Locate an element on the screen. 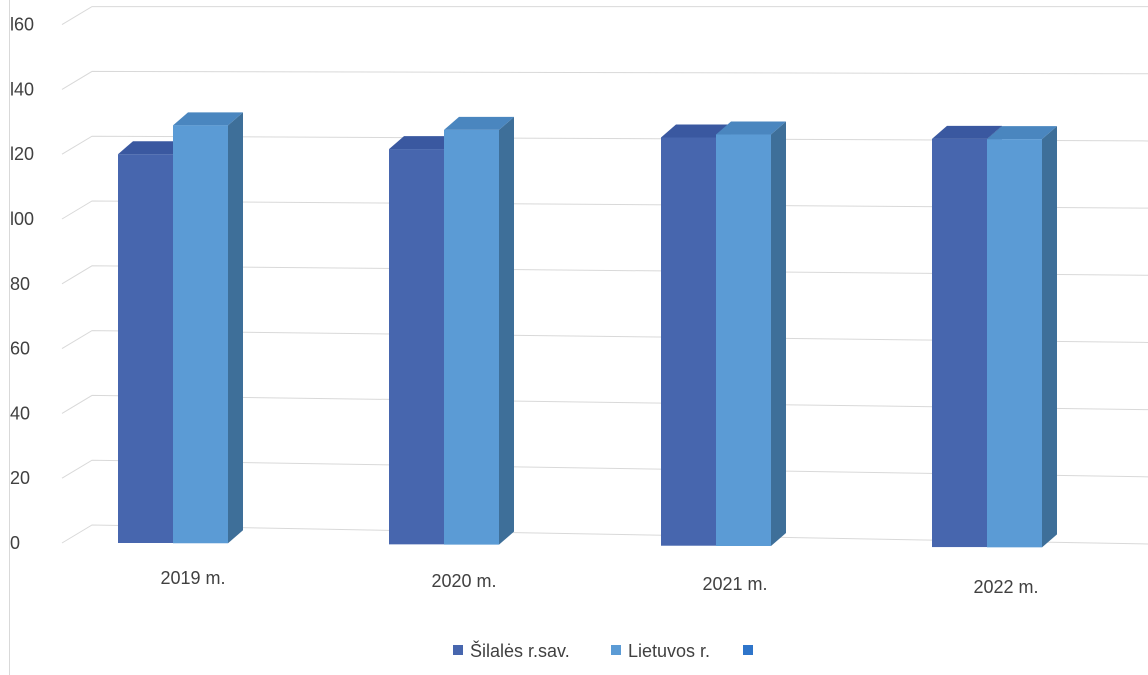 This screenshot has width=1148, height=675. x-axis-category-labels: 2019 m. 2020 m. 2021 m. 2022 m. is located at coordinates (599, 582).